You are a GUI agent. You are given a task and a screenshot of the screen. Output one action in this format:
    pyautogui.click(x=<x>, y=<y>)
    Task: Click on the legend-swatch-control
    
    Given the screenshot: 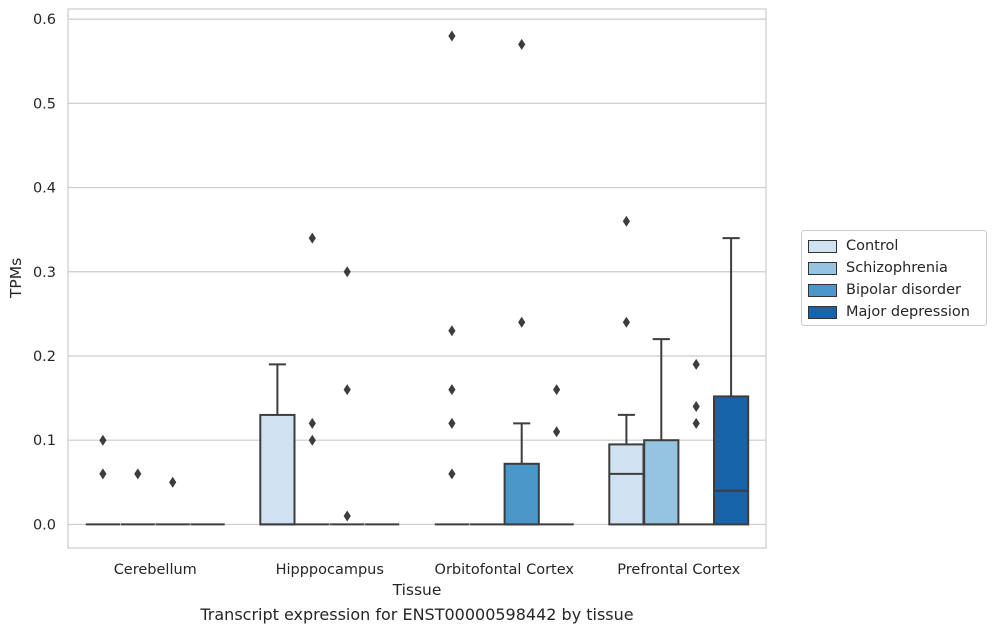 What is the action you would take?
    pyautogui.click(x=822, y=246)
    